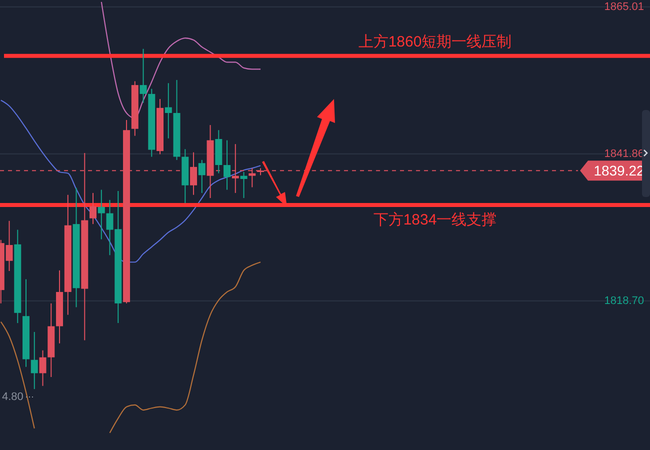 The width and height of the screenshot is (650, 450). I want to click on y-tick-label: 1865.01, so click(624, 6).